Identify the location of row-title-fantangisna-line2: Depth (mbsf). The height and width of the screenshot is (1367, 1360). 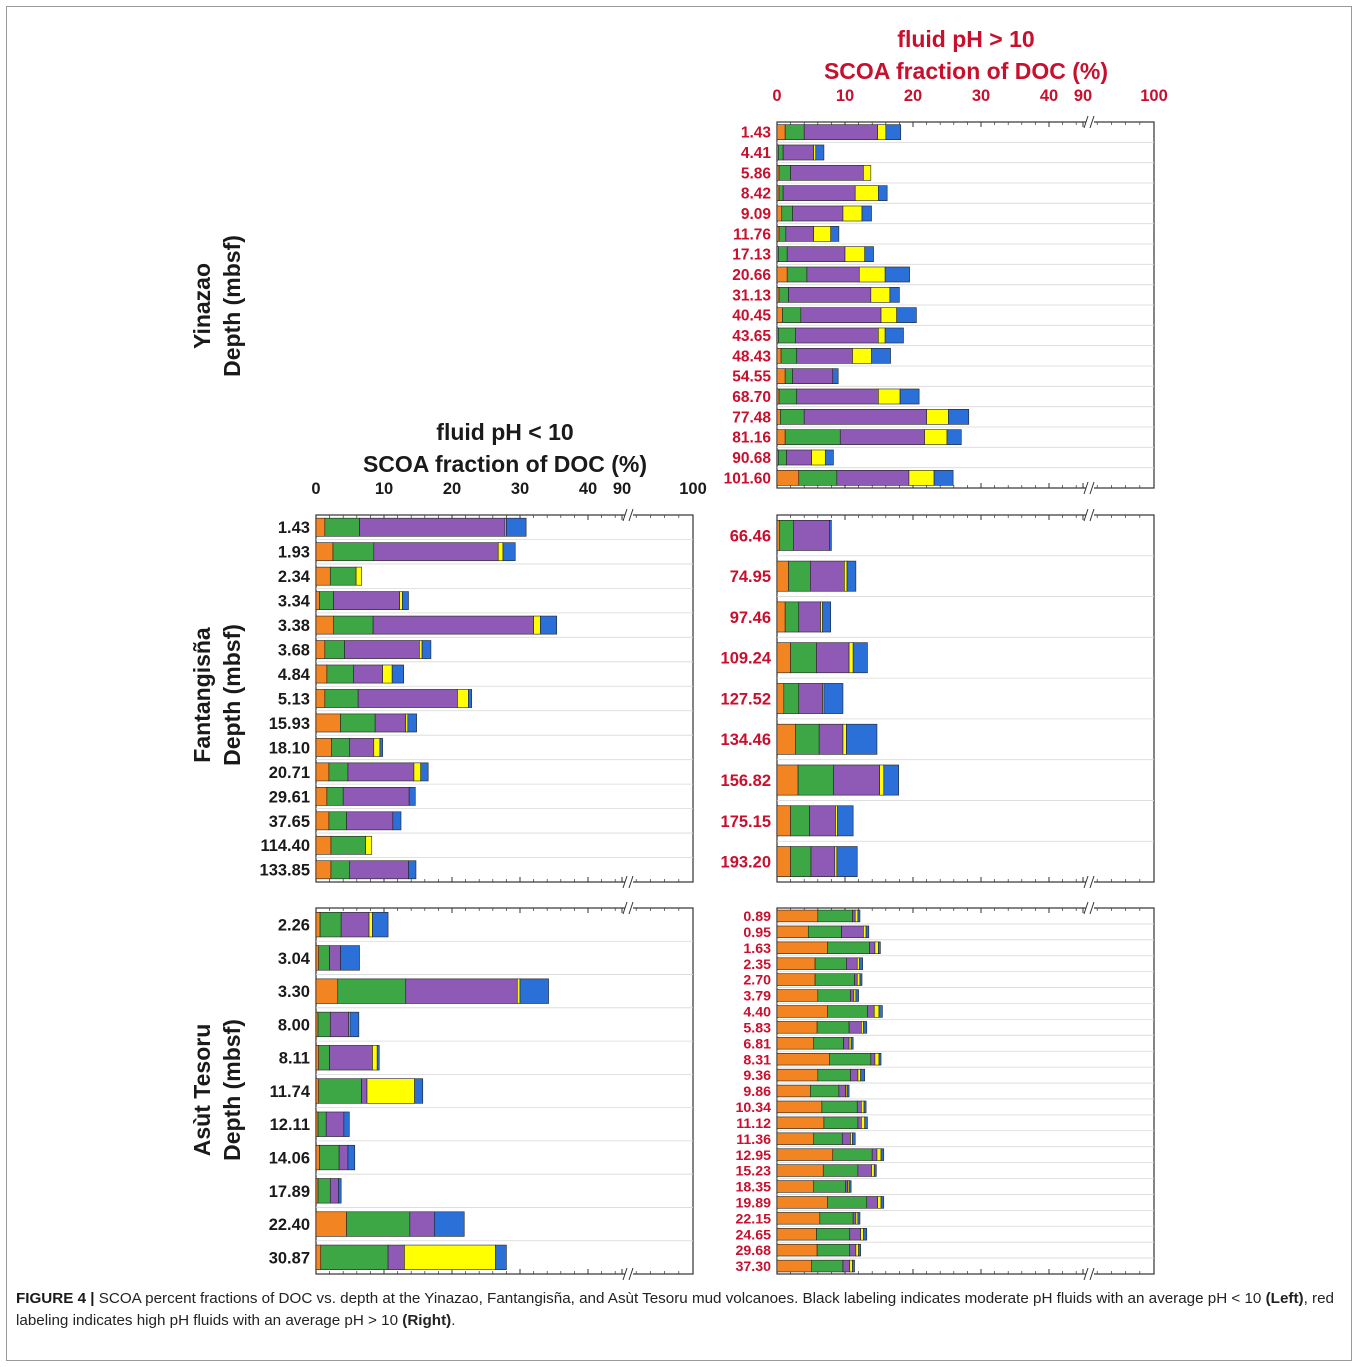
(232, 695).